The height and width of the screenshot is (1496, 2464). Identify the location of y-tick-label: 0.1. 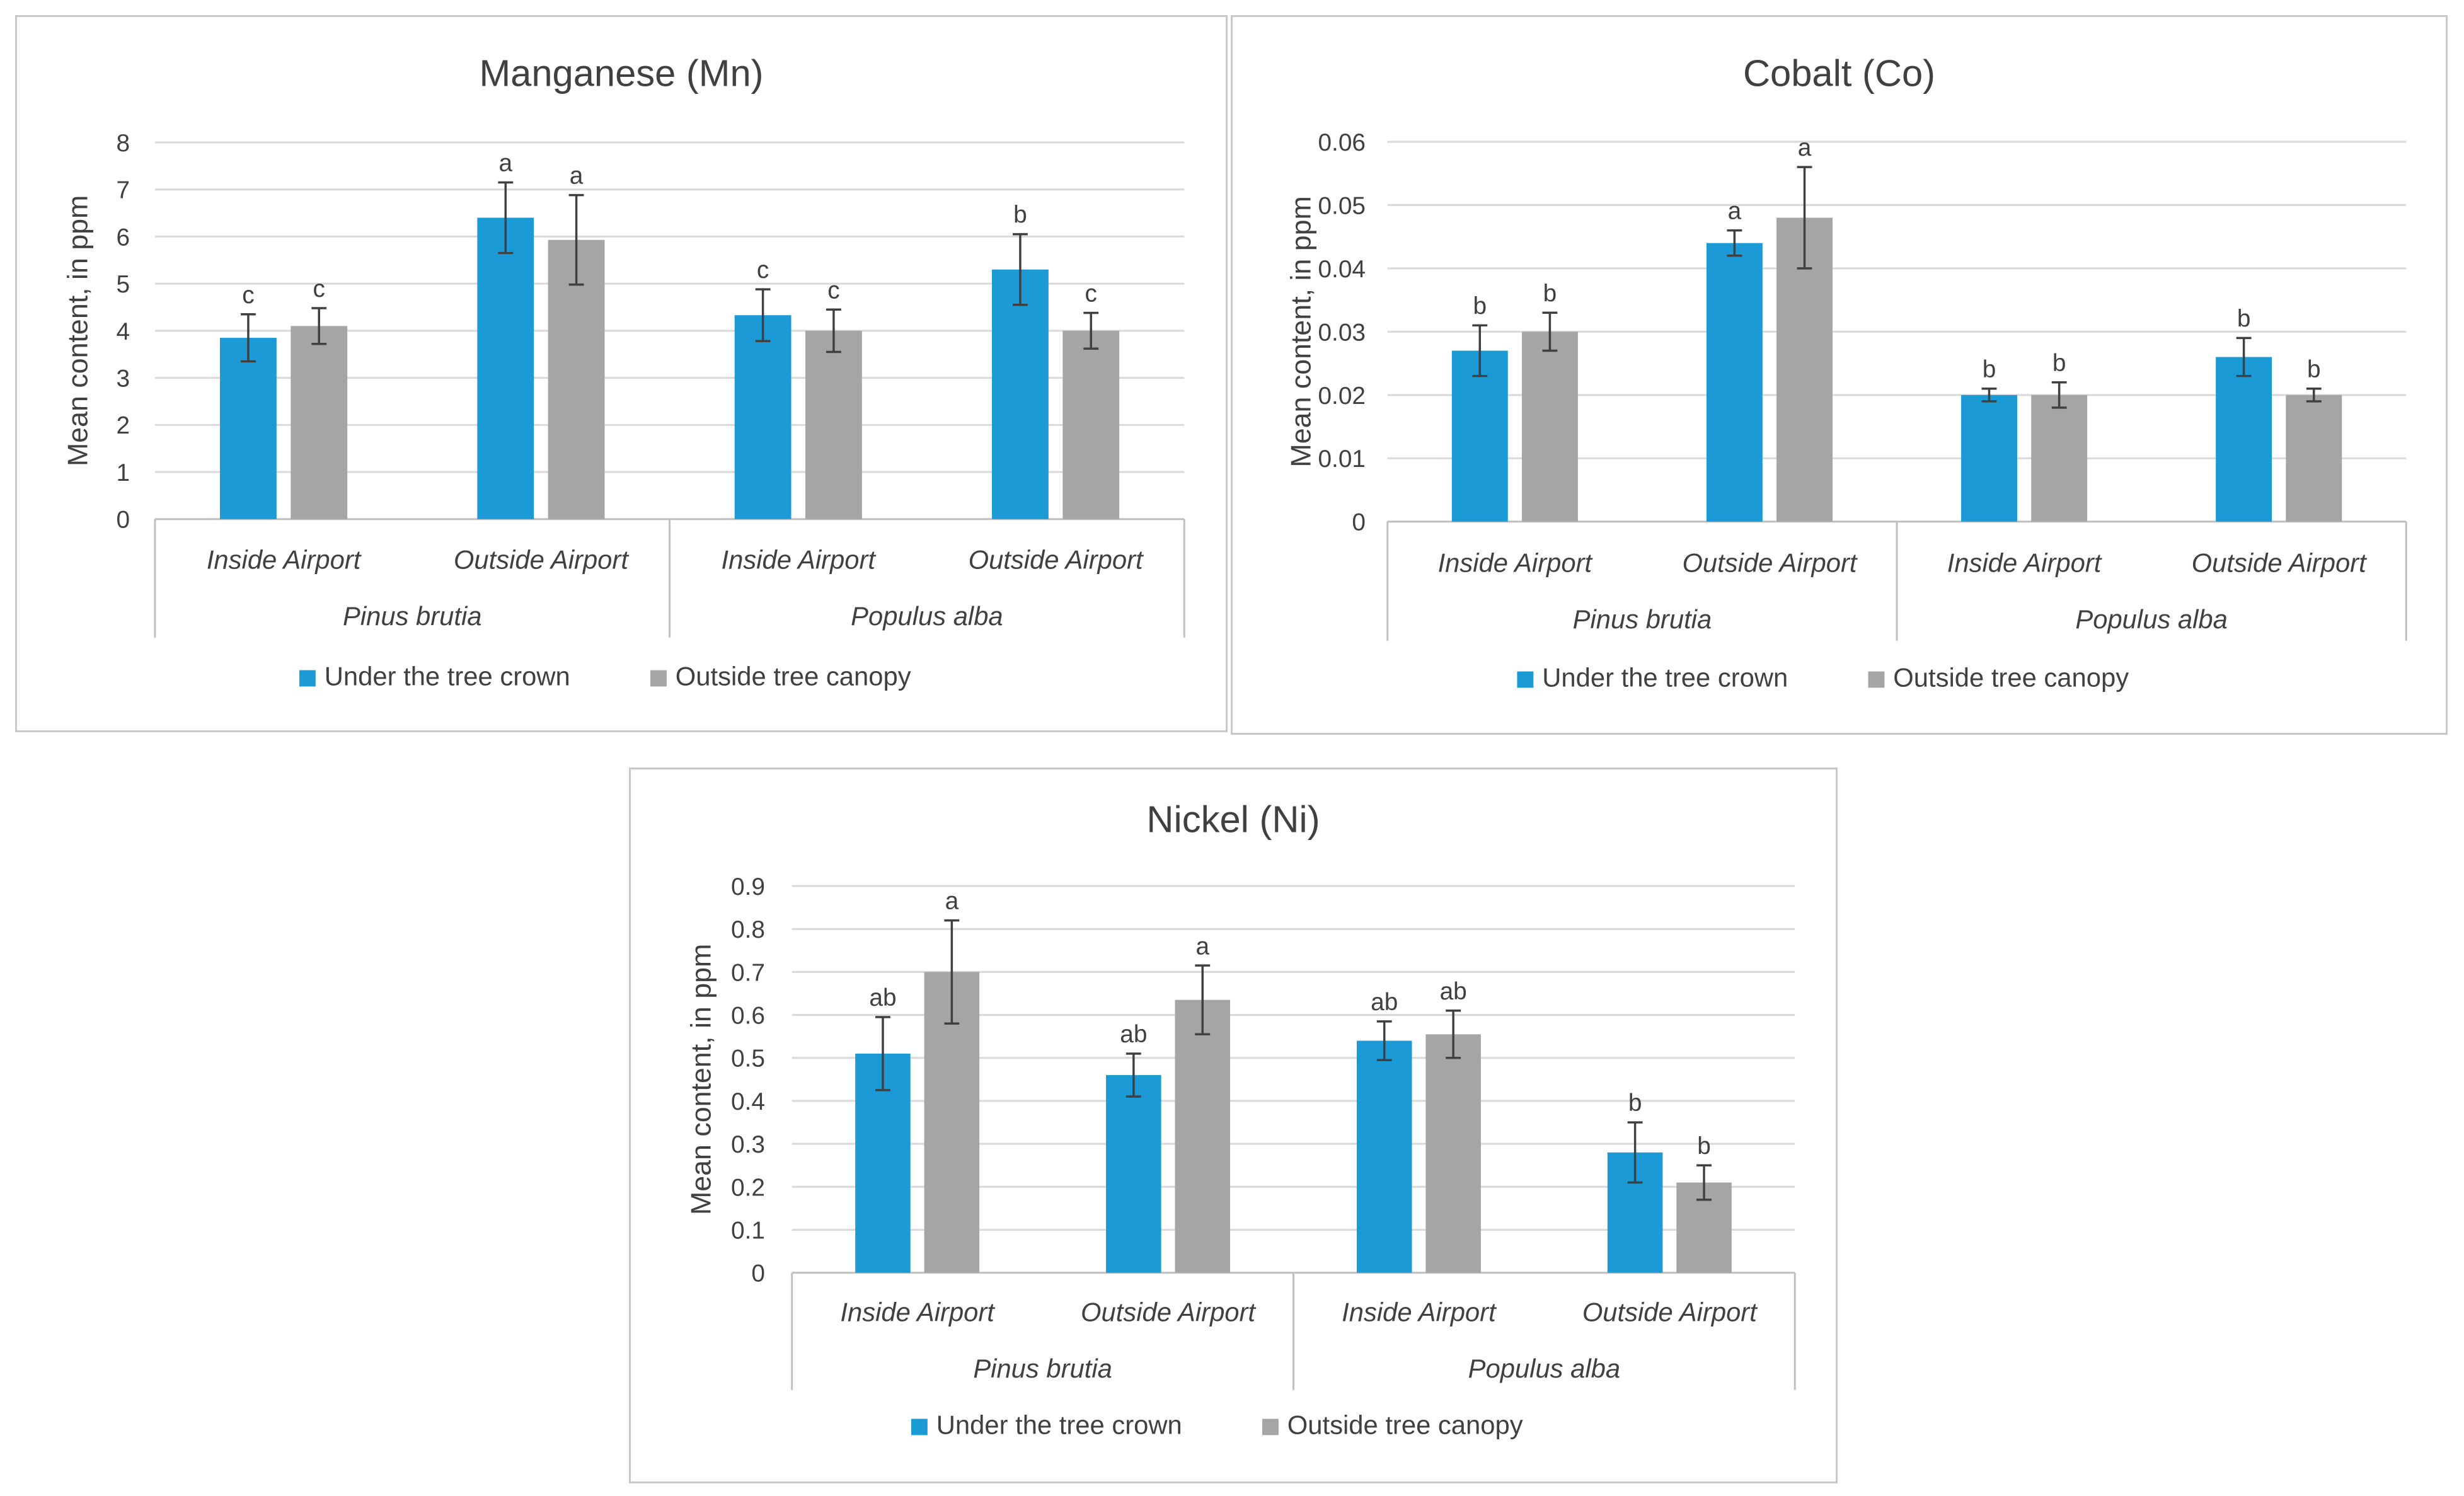
(748, 1230).